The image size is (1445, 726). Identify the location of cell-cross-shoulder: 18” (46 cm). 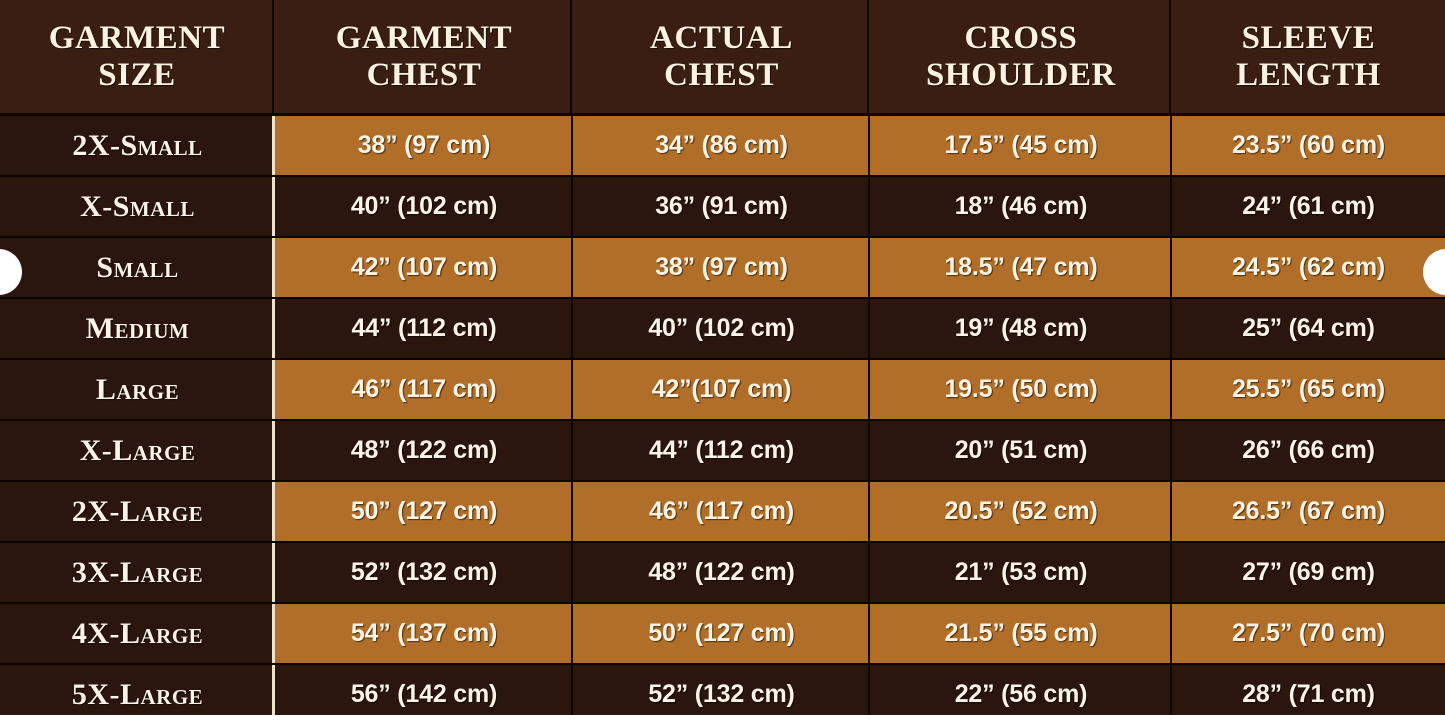
(1021, 207).